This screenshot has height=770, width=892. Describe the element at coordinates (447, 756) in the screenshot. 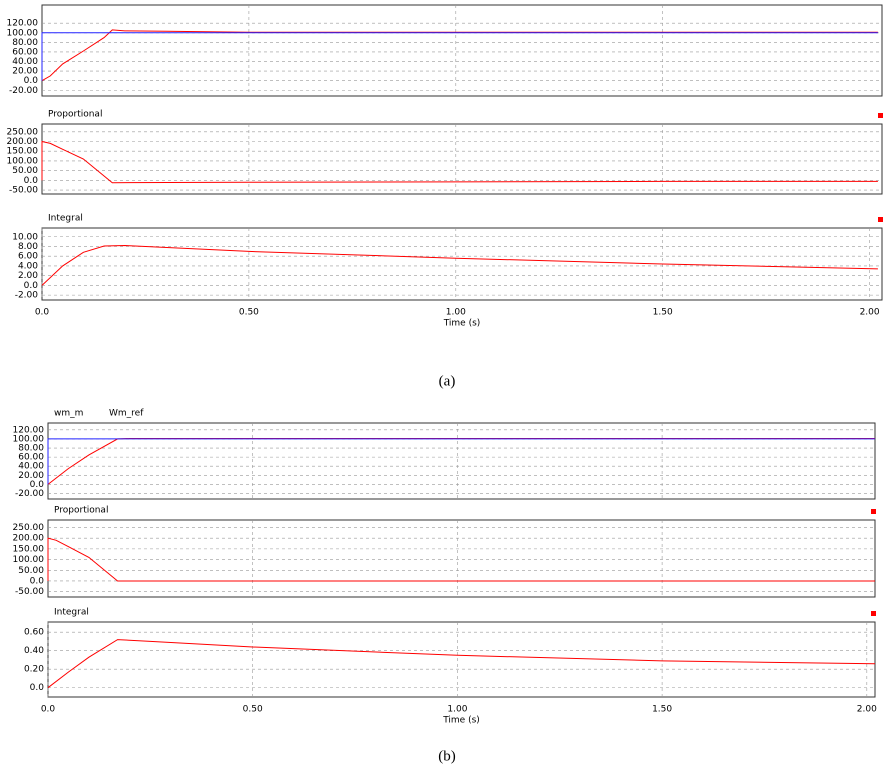

I see `caption: (b)` at that location.